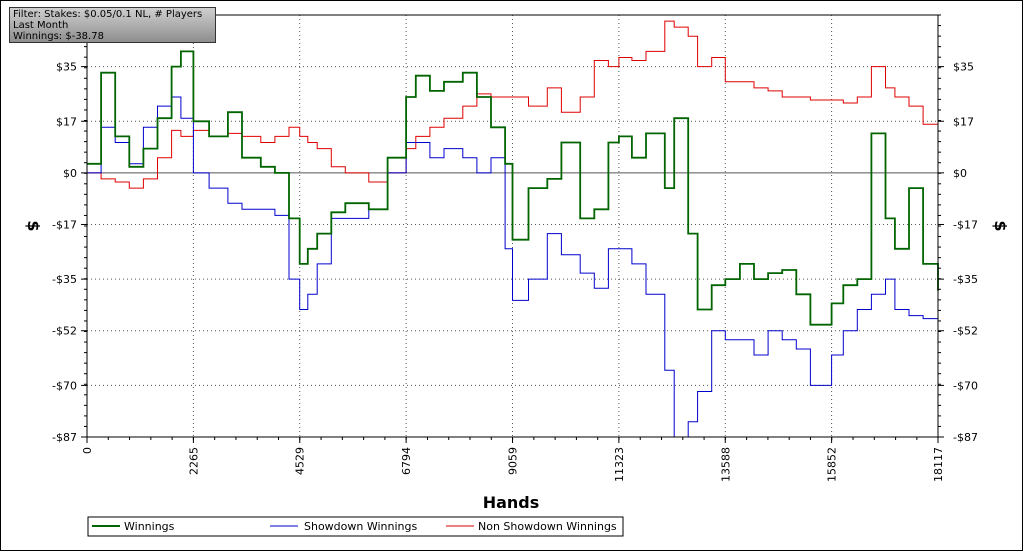 This screenshot has width=1023, height=551. What do you see at coordinates (960, 173) in the screenshot?
I see `y-tick-label-right: $0` at bounding box center [960, 173].